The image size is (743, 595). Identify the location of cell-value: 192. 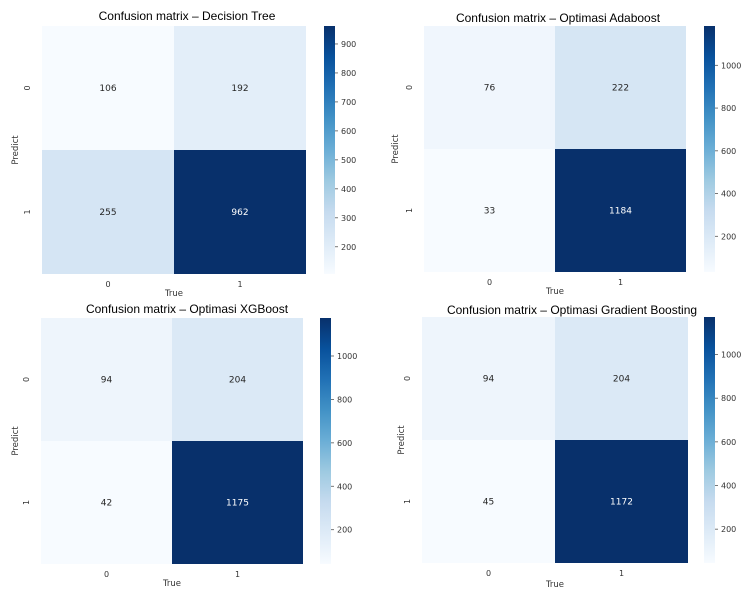
(239, 89).